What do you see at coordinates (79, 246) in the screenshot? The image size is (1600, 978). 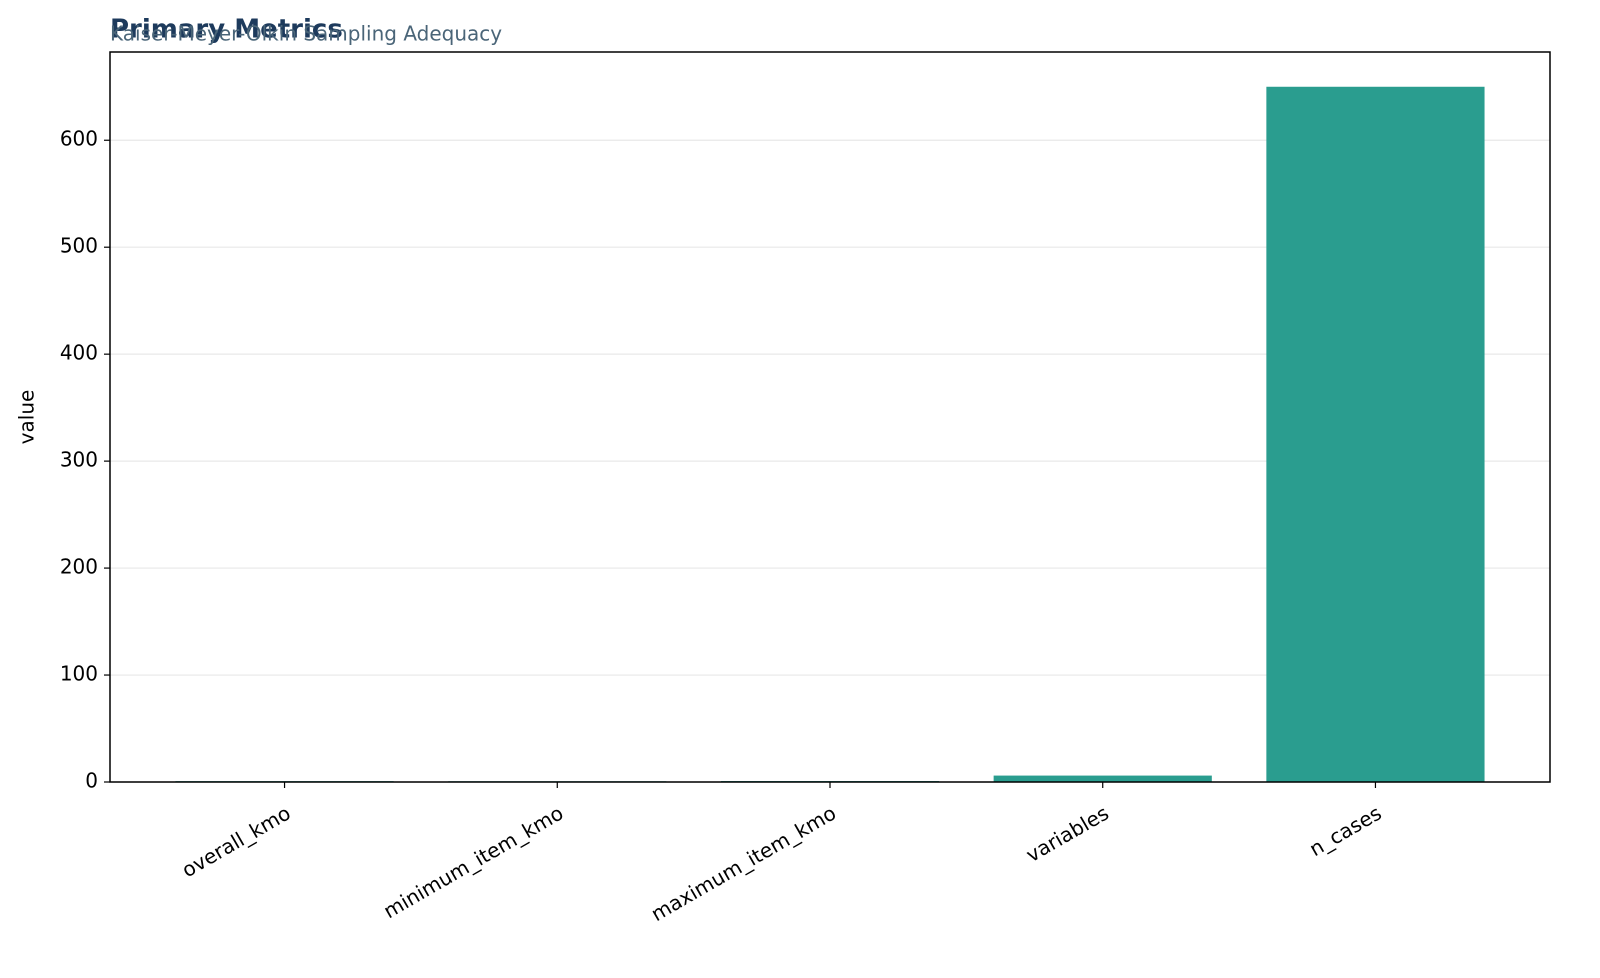 I see `y-tick-label: 500` at bounding box center [79, 246].